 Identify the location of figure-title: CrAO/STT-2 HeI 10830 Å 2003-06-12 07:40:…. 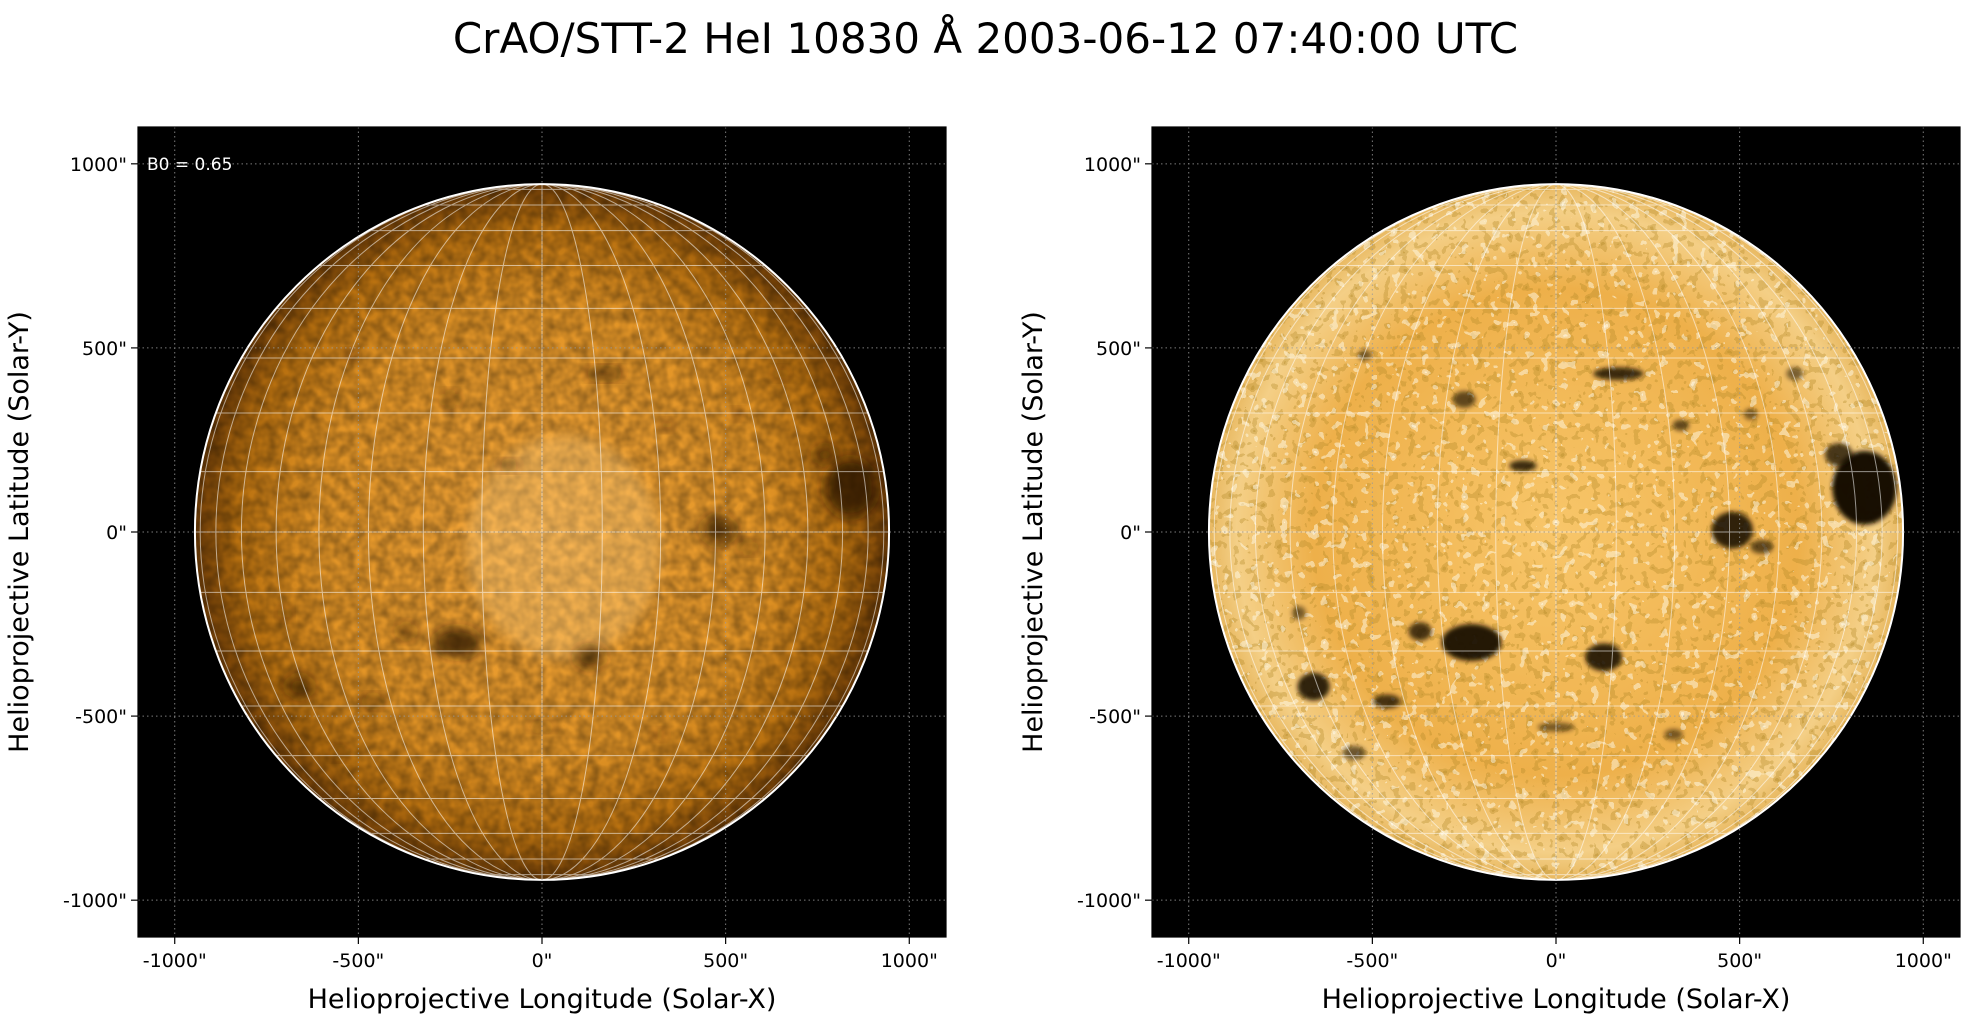
(985, 38).